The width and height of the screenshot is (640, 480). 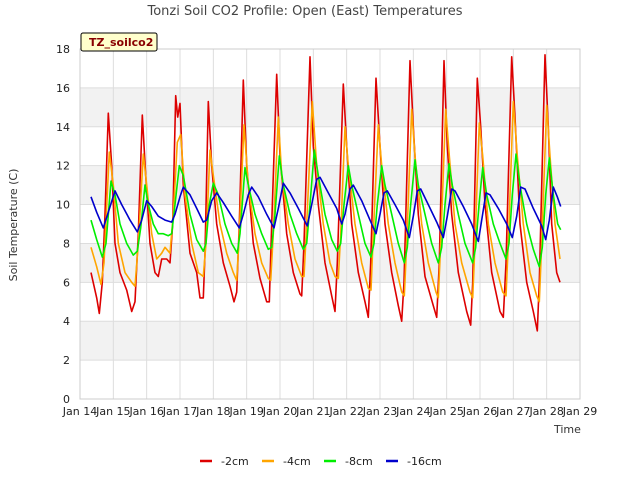 What do you see at coordinates (545, 411) in the screenshot?
I see `x-tick-label: Jan 28` at bounding box center [545, 411].